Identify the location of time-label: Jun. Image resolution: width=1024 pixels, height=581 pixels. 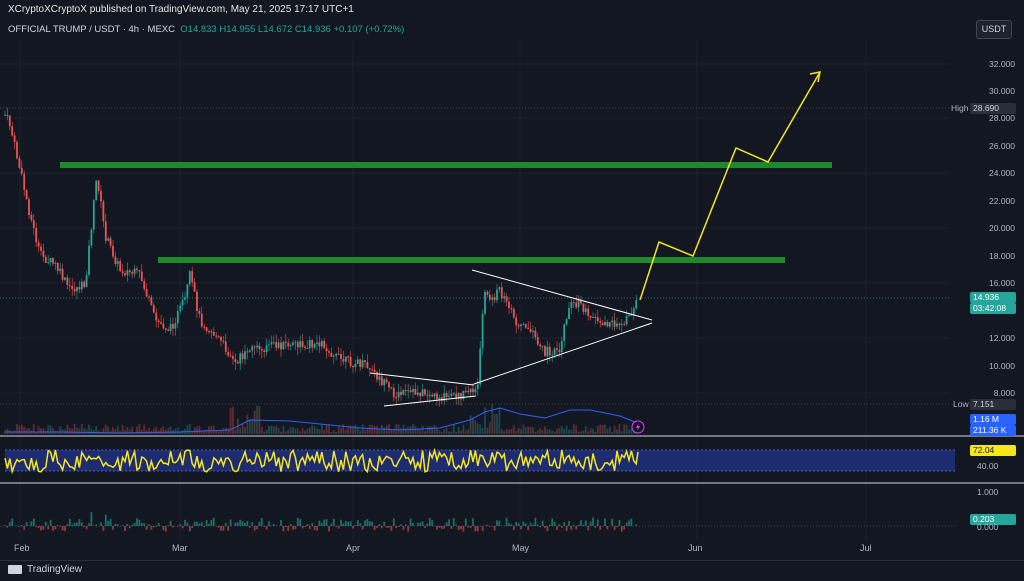
(695, 548).